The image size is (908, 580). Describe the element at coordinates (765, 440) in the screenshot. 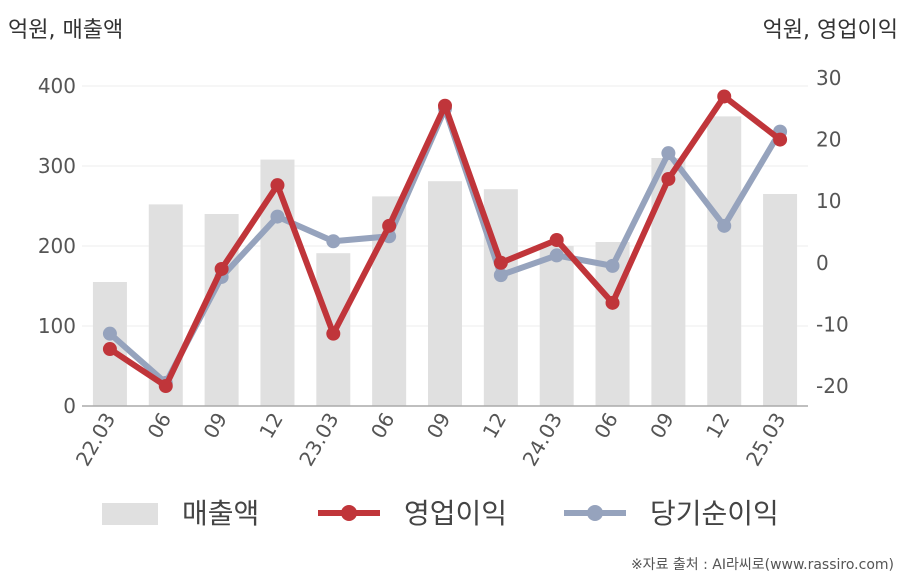

I see `x-tick-label: 25.03` at that location.